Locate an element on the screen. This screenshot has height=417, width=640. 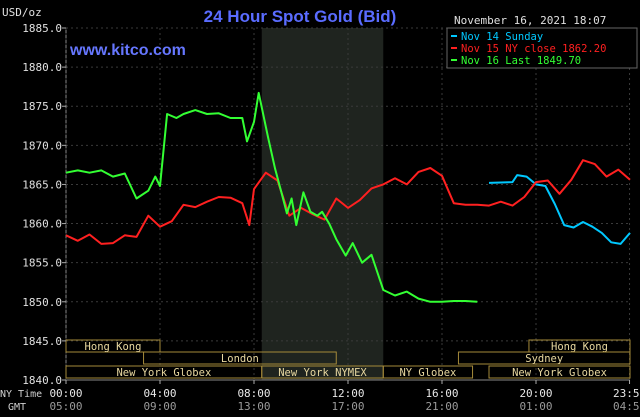
gmt-row-label: GMT is located at coordinates (17, 407).